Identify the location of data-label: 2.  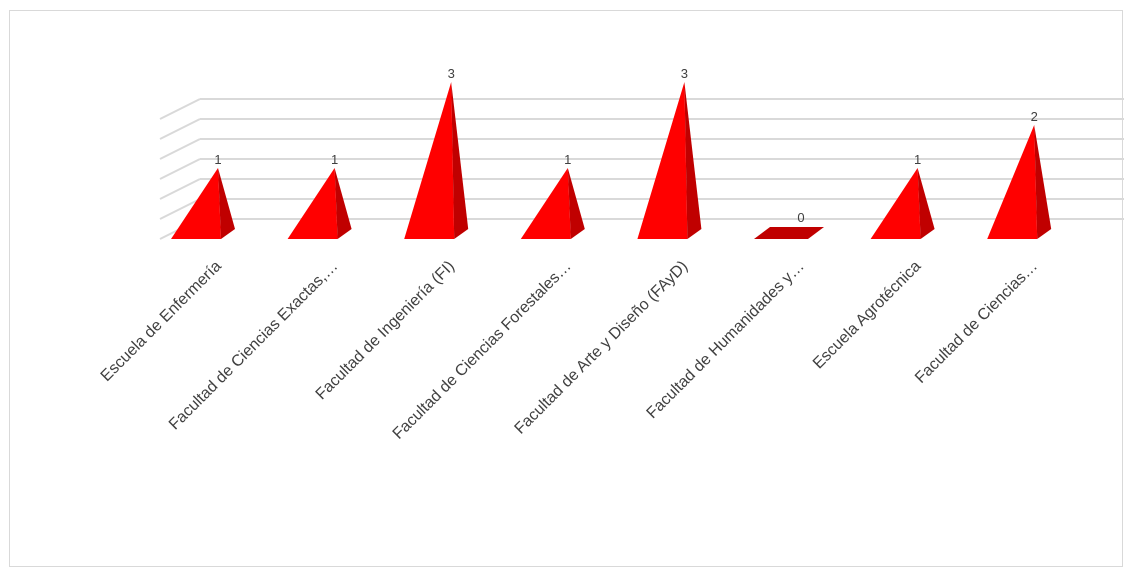
(1034, 116).